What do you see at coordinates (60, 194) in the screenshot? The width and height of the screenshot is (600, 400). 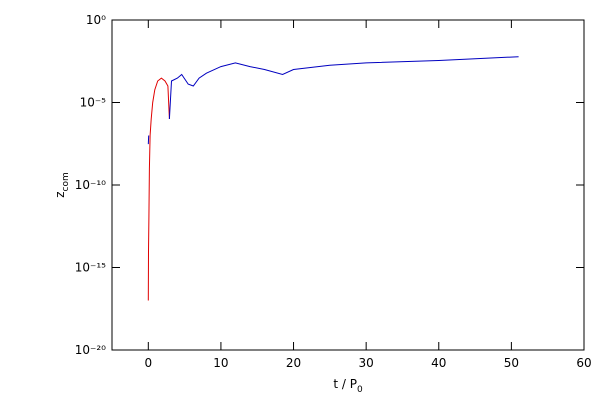 I see `y-label-base: z` at bounding box center [60, 194].